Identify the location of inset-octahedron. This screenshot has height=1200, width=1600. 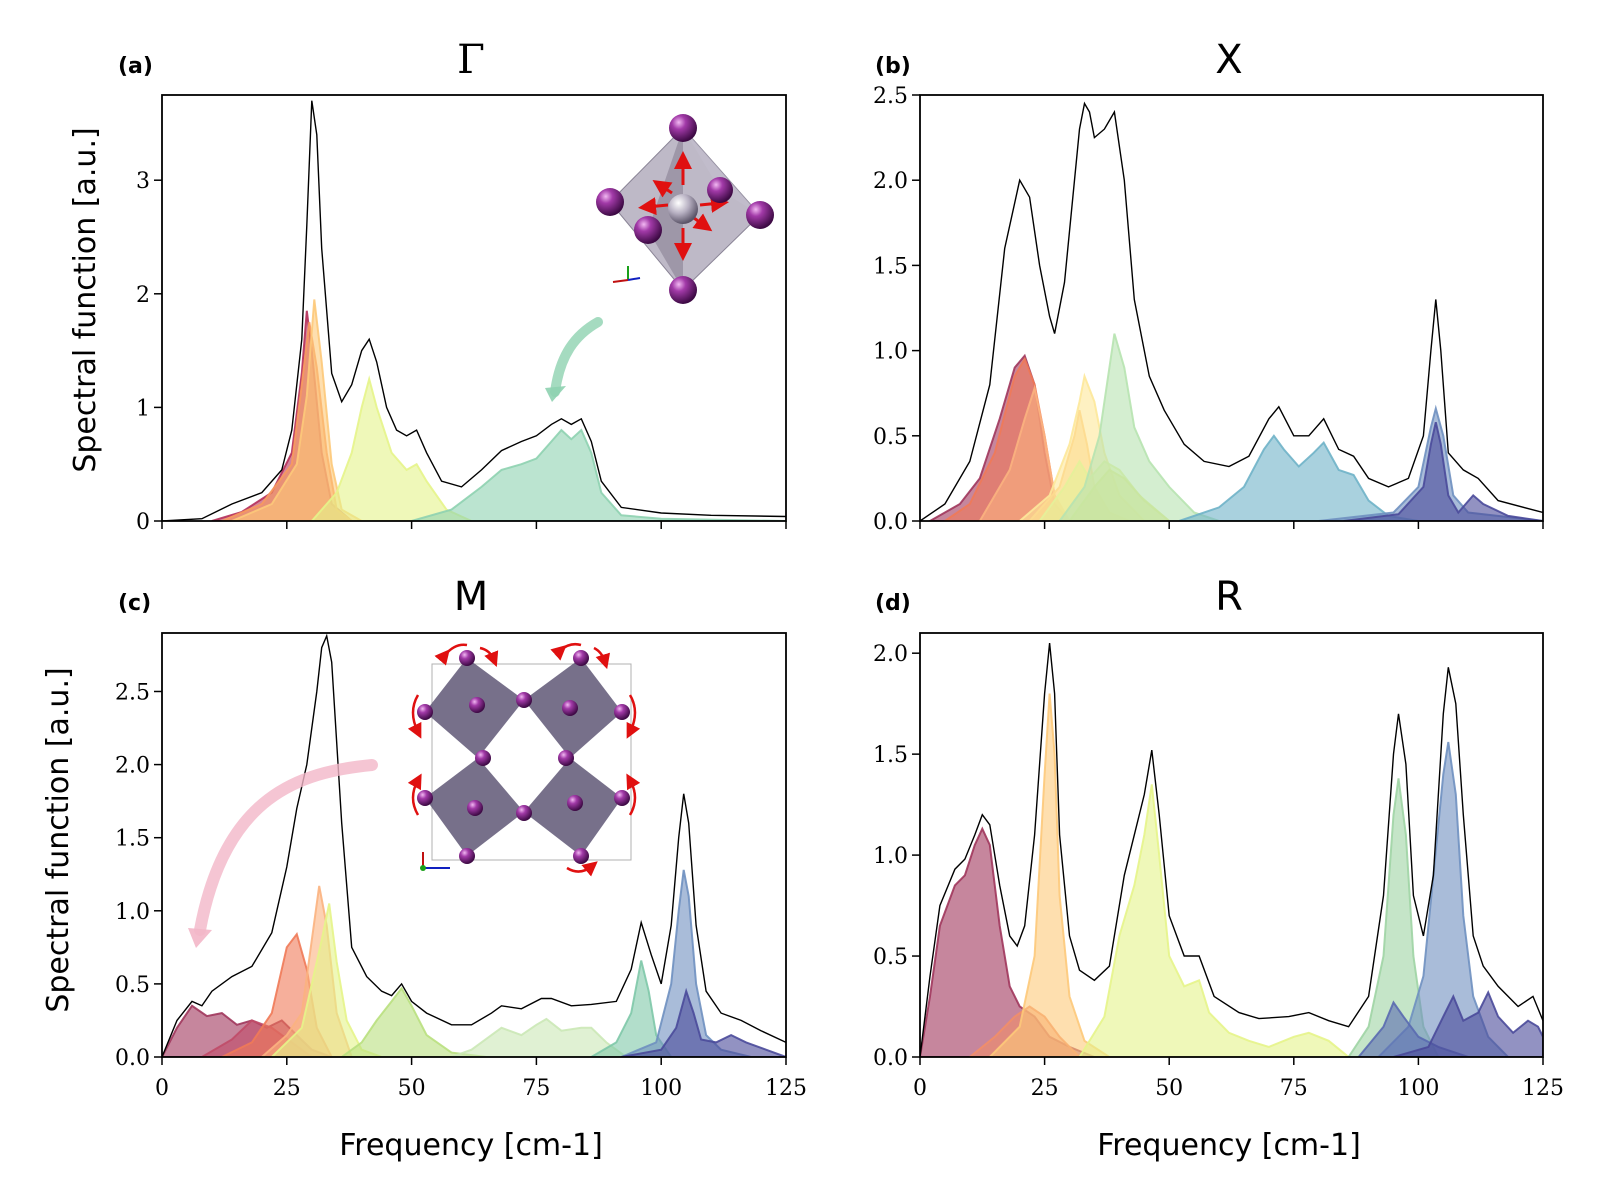
(685, 209).